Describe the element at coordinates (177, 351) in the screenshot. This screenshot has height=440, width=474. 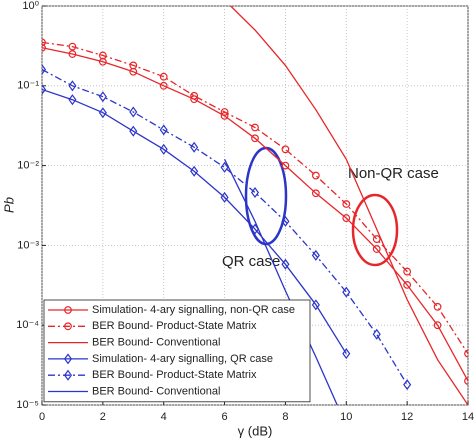
I see `legend-box` at that location.